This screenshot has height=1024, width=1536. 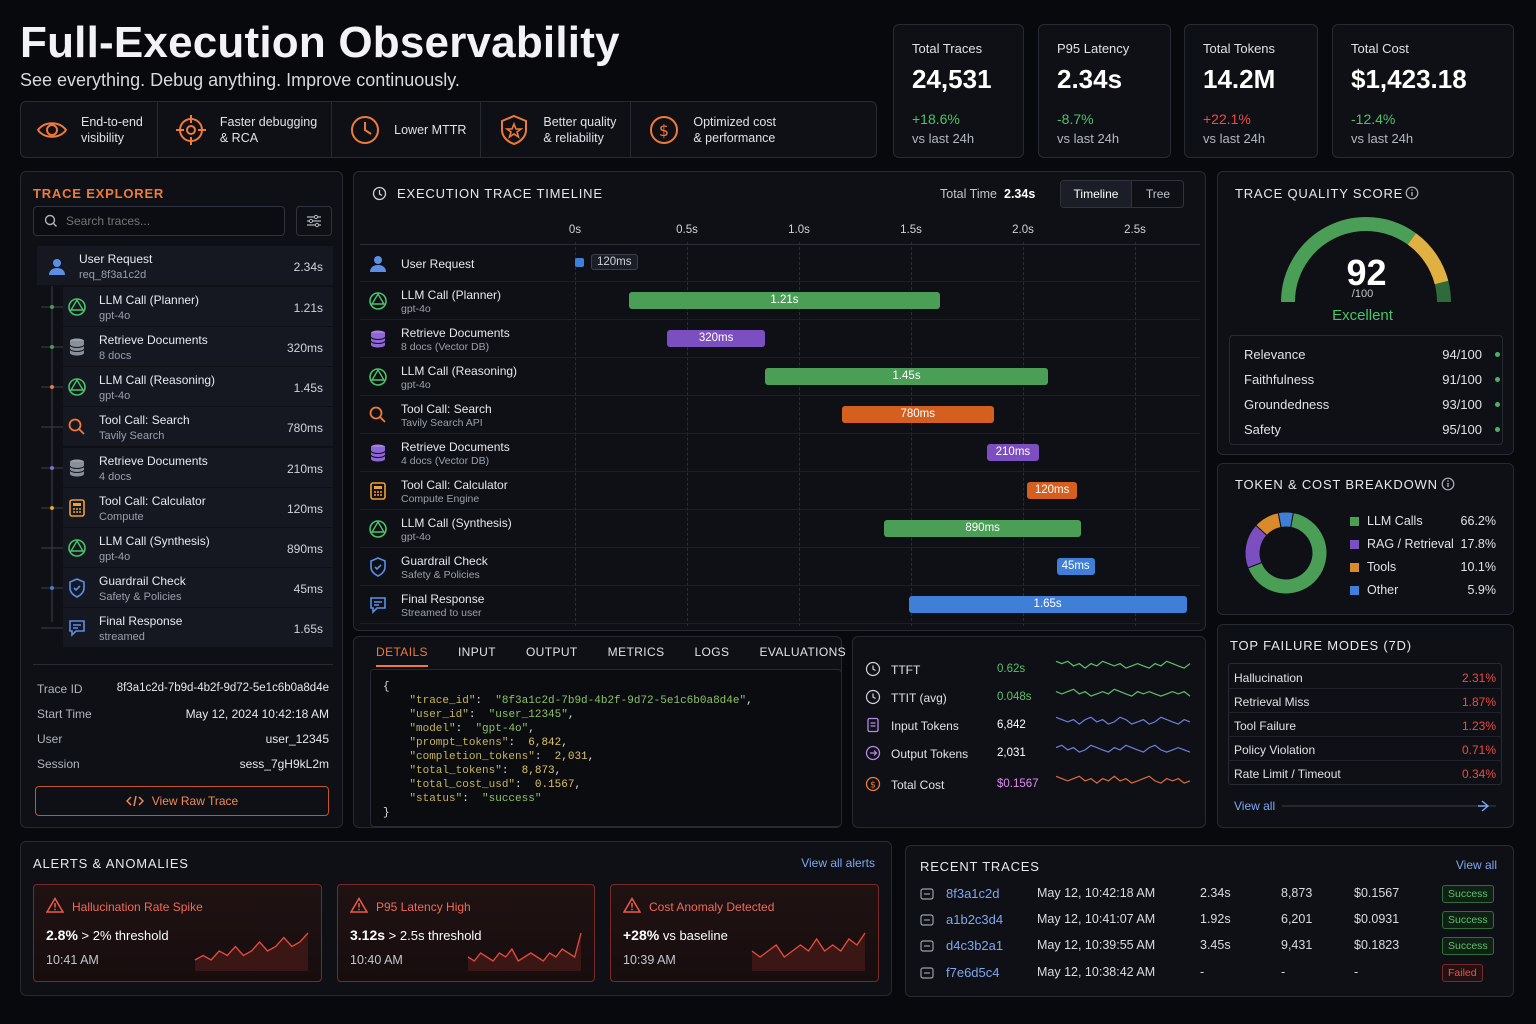 I want to click on stat-card-p95-latency: P95 Latency 2.34s -8.7% vs last 24h, so click(x=1104, y=91).